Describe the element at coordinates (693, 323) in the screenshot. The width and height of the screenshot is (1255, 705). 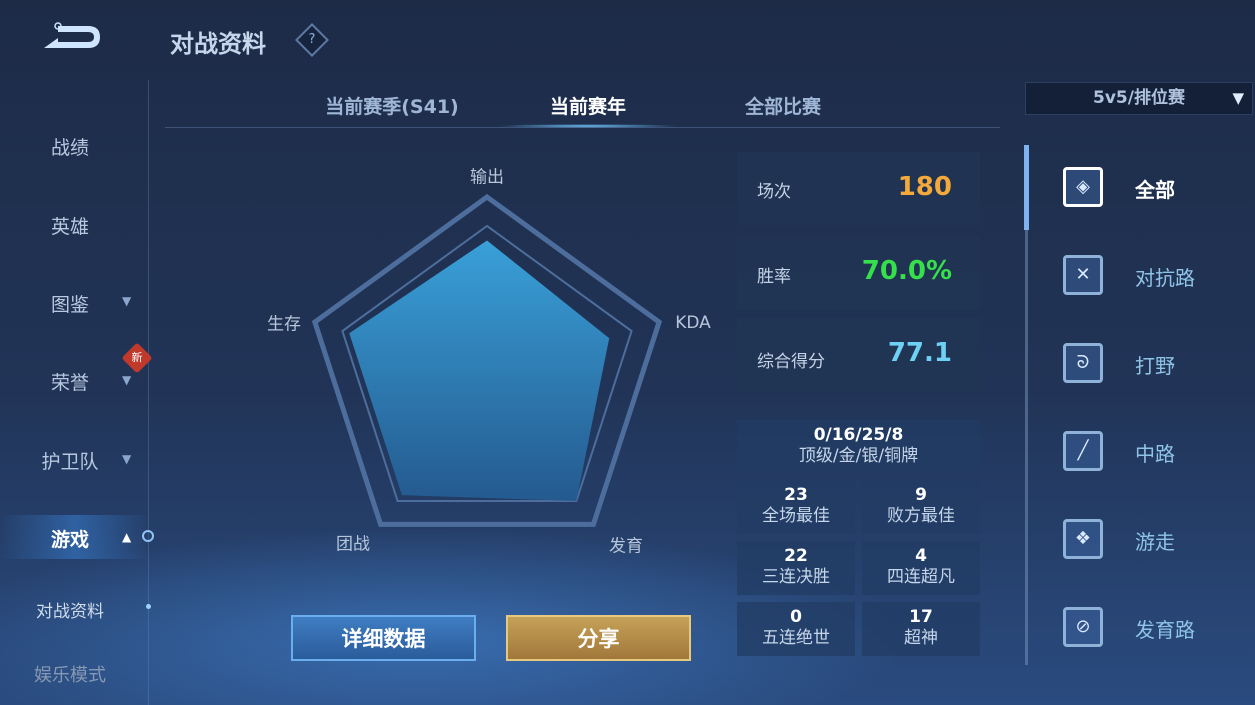
I see `axis-label-kda: KDA` at that location.